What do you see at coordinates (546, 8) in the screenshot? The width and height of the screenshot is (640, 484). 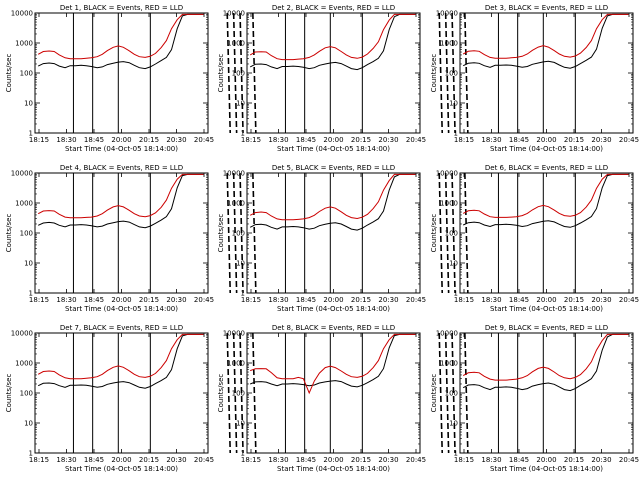 I see `panel-title: Det 3, BLACK = Events, RED = LLD` at bounding box center [546, 8].